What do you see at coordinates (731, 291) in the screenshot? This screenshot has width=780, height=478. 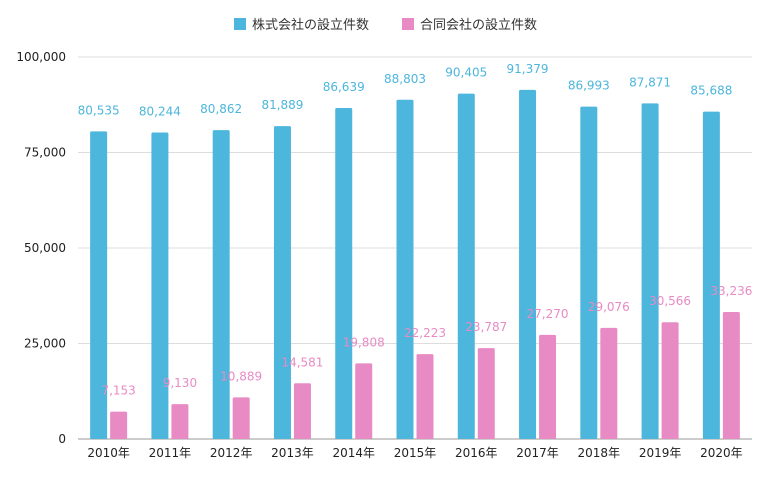 I see `data-label-goudou: 33,236` at bounding box center [731, 291].